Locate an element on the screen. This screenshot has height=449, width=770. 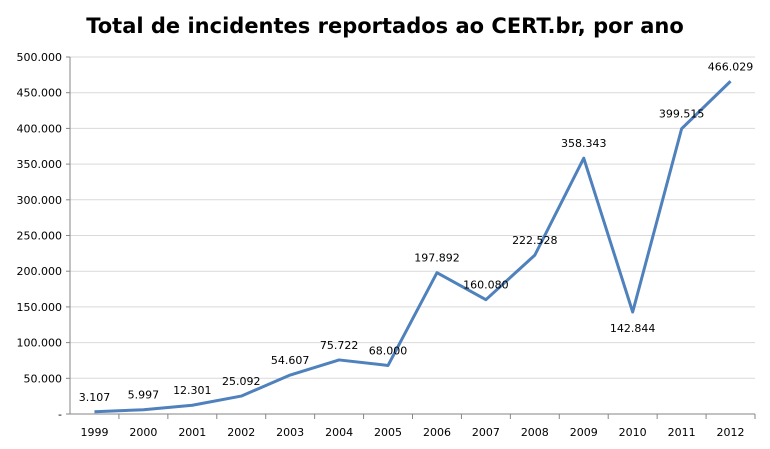
x-tick-label: 2011 is located at coordinates (682, 432).